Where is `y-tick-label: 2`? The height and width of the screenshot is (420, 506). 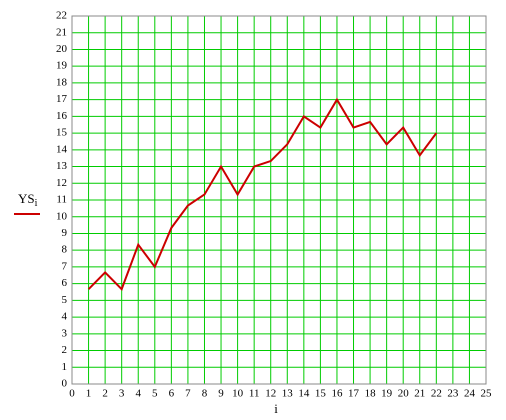
y-tick-label: 2 is located at coordinates (65, 350).